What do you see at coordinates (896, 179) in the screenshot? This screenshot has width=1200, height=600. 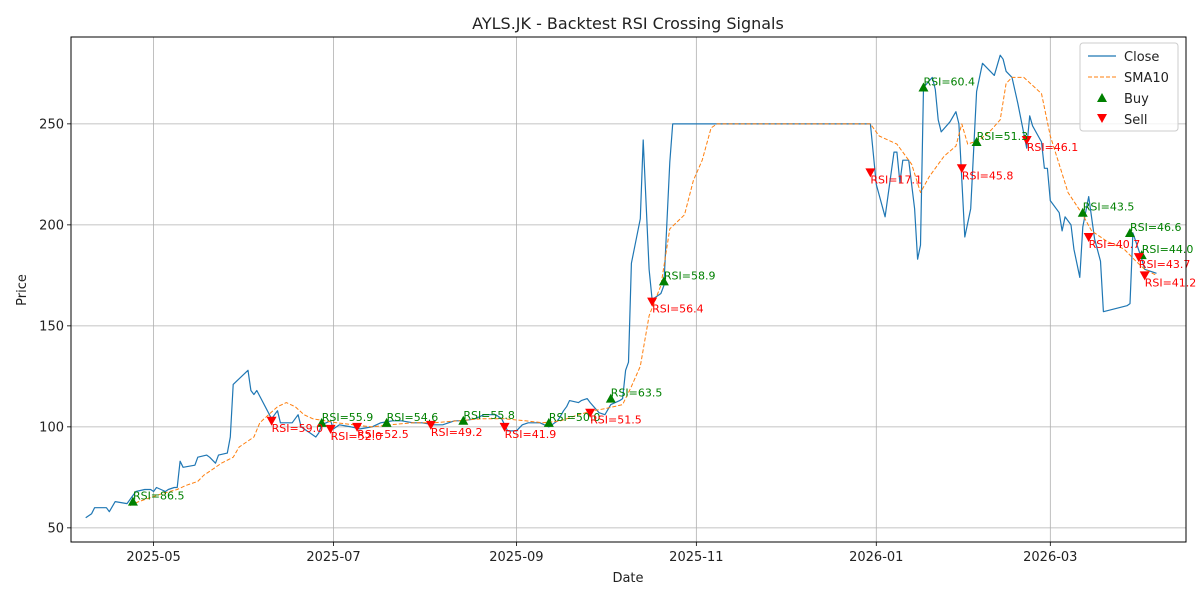 I see `sell-annotation: RSI=17.1` at bounding box center [896, 179].